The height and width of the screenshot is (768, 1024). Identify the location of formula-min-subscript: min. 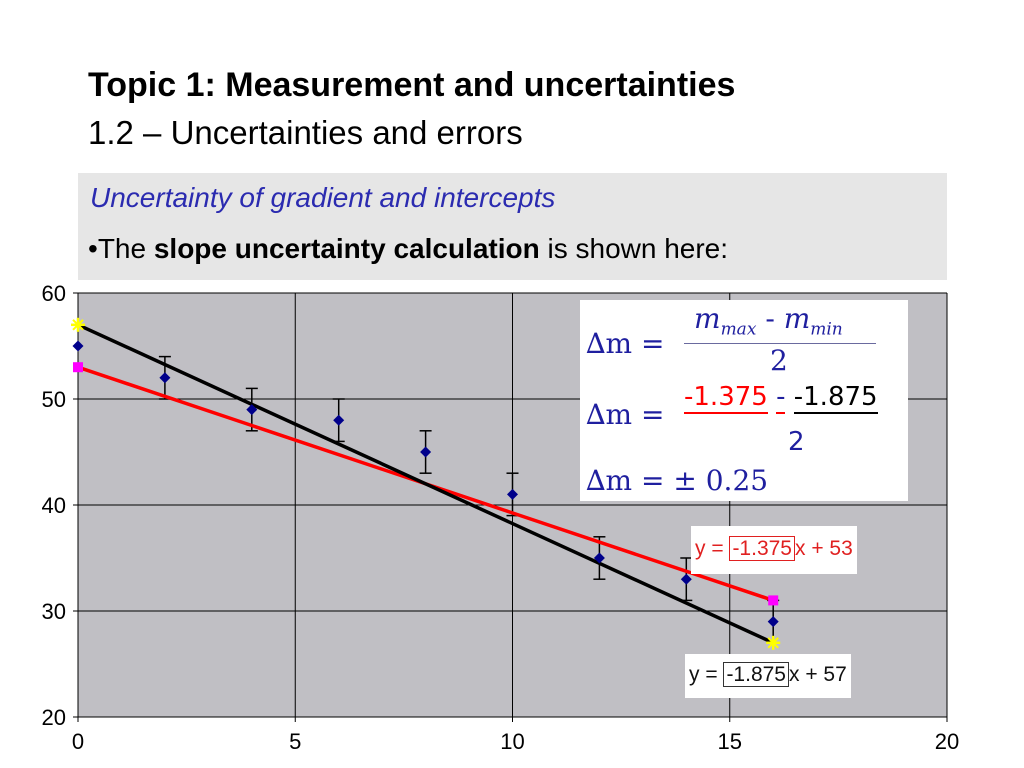
(826, 329).